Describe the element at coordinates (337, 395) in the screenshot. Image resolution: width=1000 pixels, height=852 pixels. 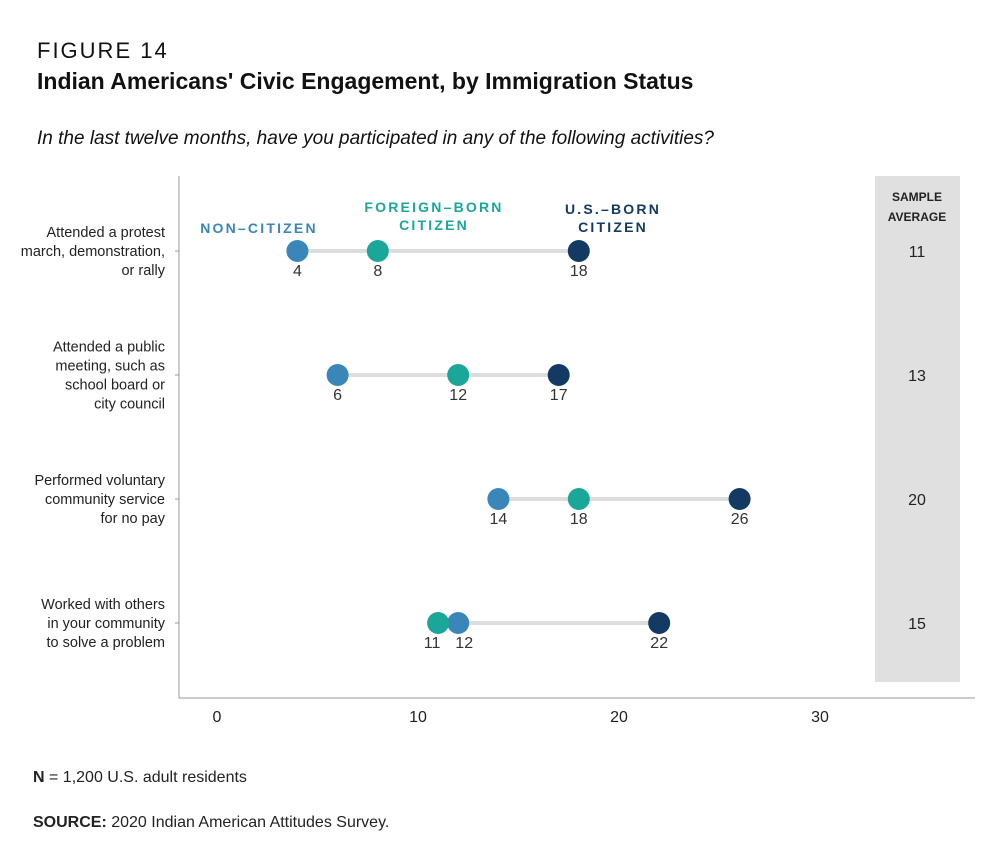
I see `data-label: 6` at that location.